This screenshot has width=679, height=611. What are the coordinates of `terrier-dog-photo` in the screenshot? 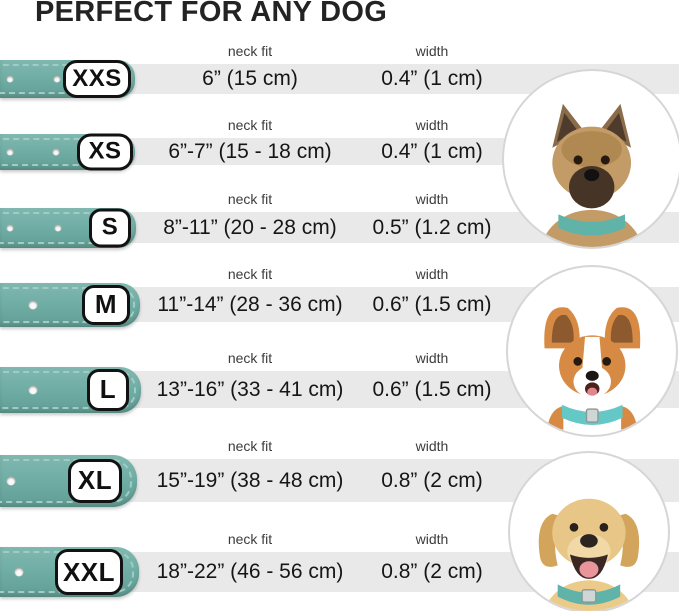 It's located at (590, 159).